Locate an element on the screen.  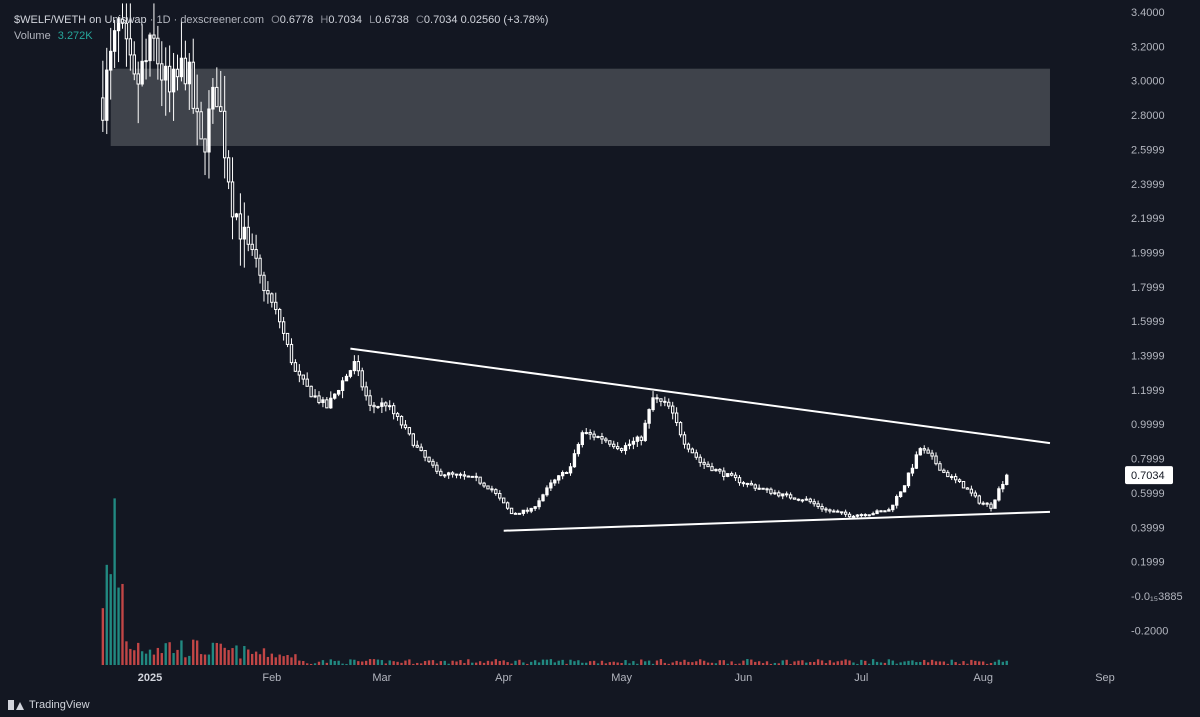
interval: 1D is located at coordinates (163, 20).